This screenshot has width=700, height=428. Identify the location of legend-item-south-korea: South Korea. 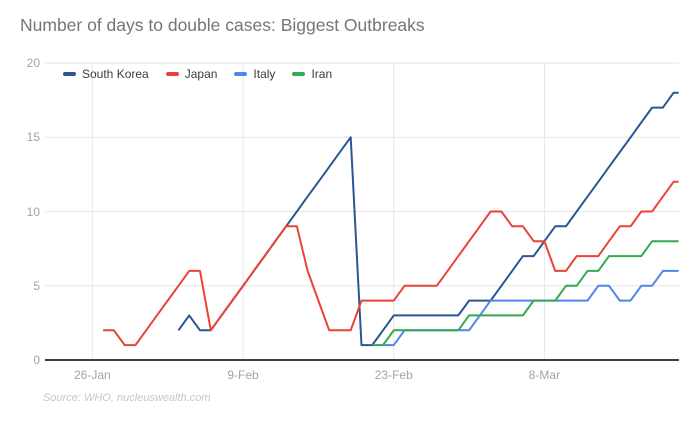
(106, 74).